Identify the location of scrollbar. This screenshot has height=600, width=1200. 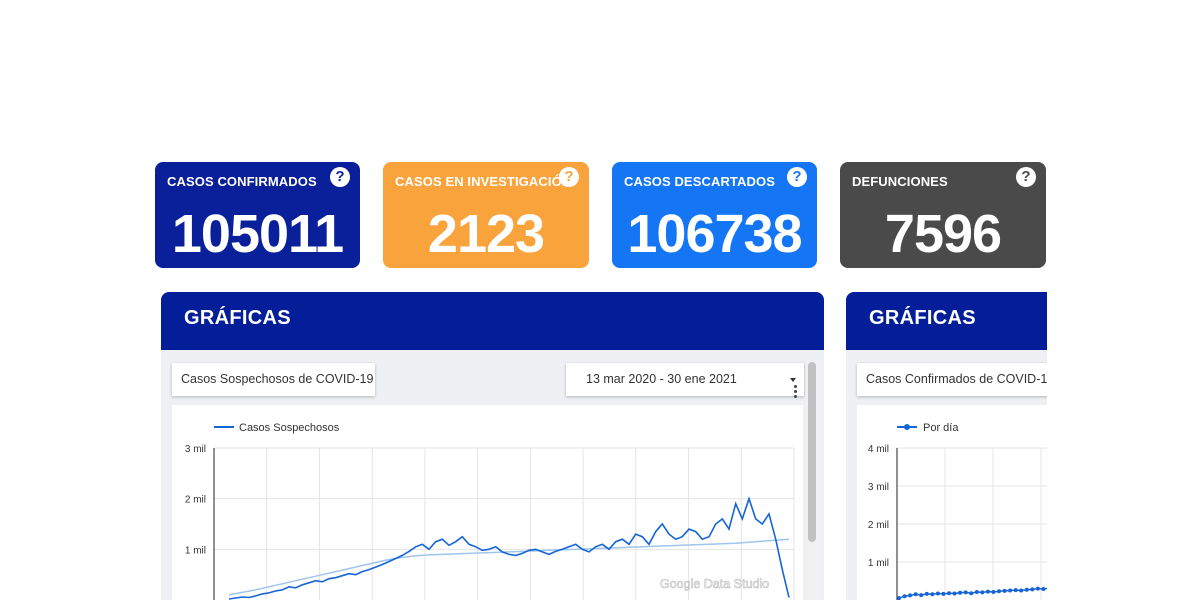
(812, 480).